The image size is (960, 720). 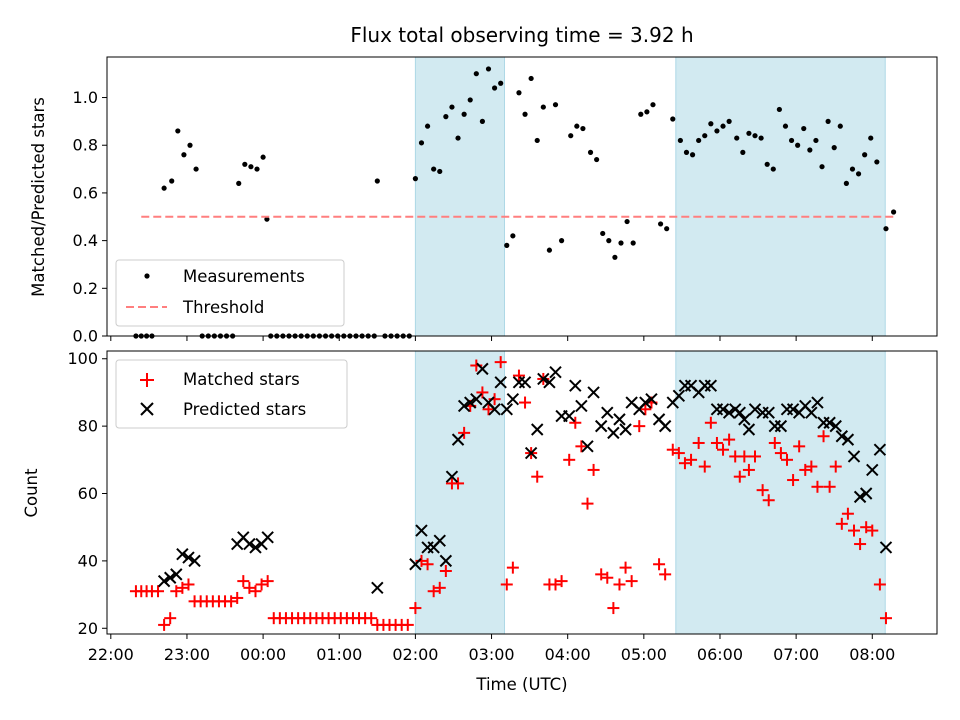 I want to click on y-tick-label: 100, so click(x=82, y=358).